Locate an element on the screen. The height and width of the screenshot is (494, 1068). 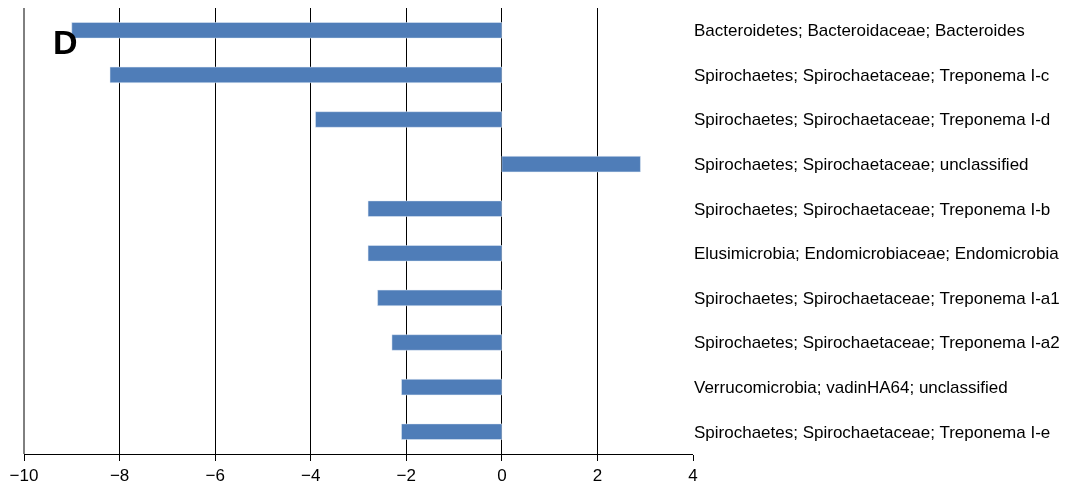
x-tick-label: −6 is located at coordinates (215, 476).